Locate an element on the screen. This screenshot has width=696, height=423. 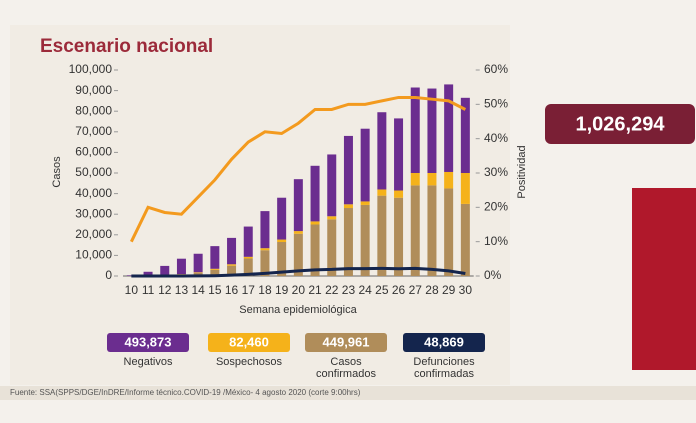
y-axis-label: Casos is located at coordinates (57, 172).